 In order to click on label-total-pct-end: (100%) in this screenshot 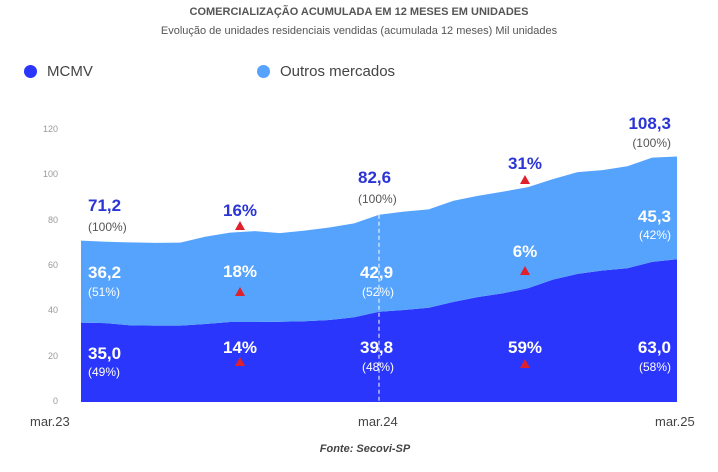, I will do `click(651, 143)`.